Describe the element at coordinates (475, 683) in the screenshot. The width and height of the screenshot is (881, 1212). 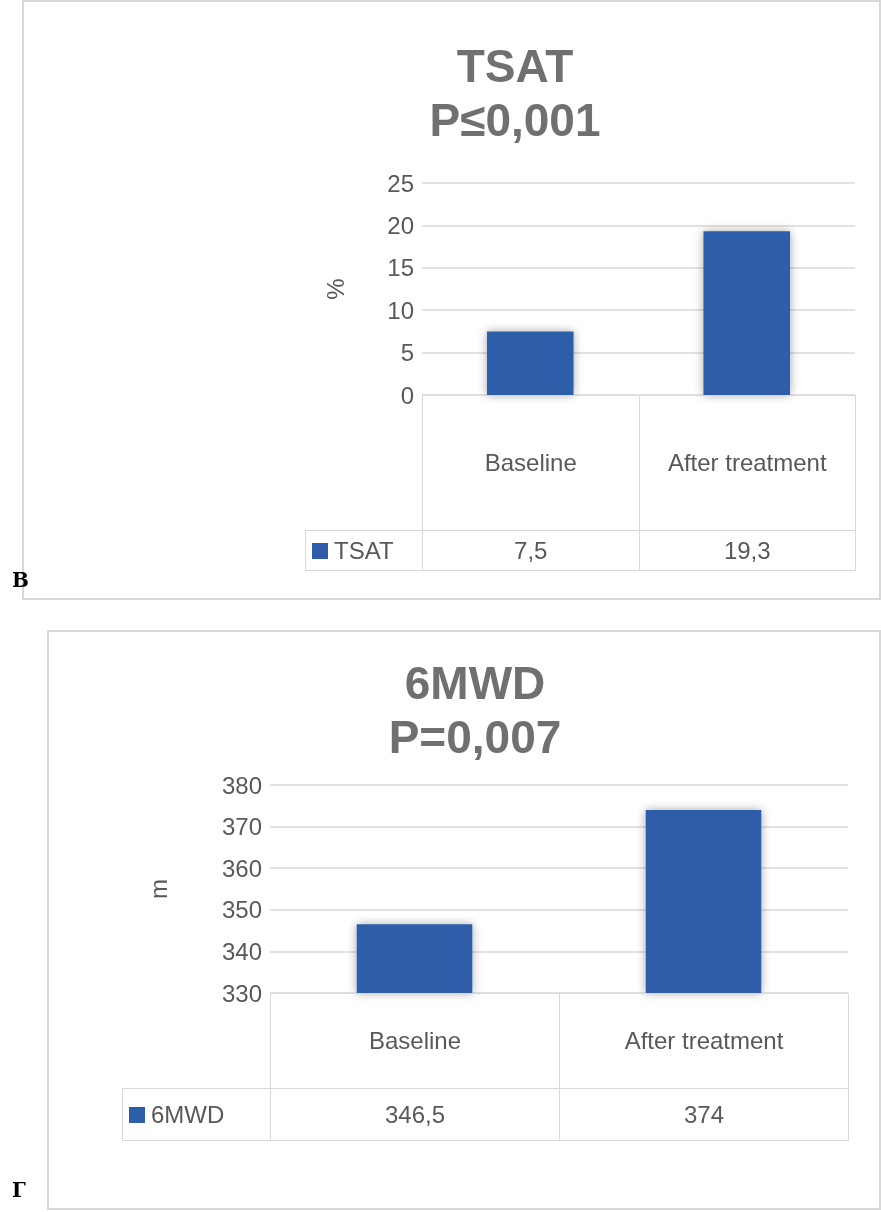
I see `chart-title: 6MWD` at that location.